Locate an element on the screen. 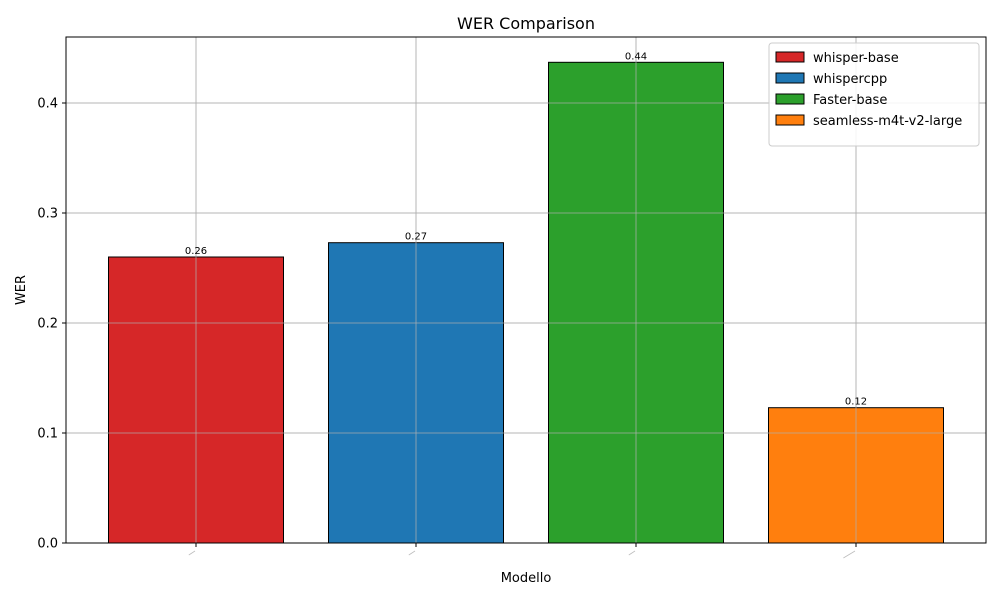 The width and height of the screenshot is (1000, 600). legend-entry-2: Faster-base is located at coordinates (850, 100).